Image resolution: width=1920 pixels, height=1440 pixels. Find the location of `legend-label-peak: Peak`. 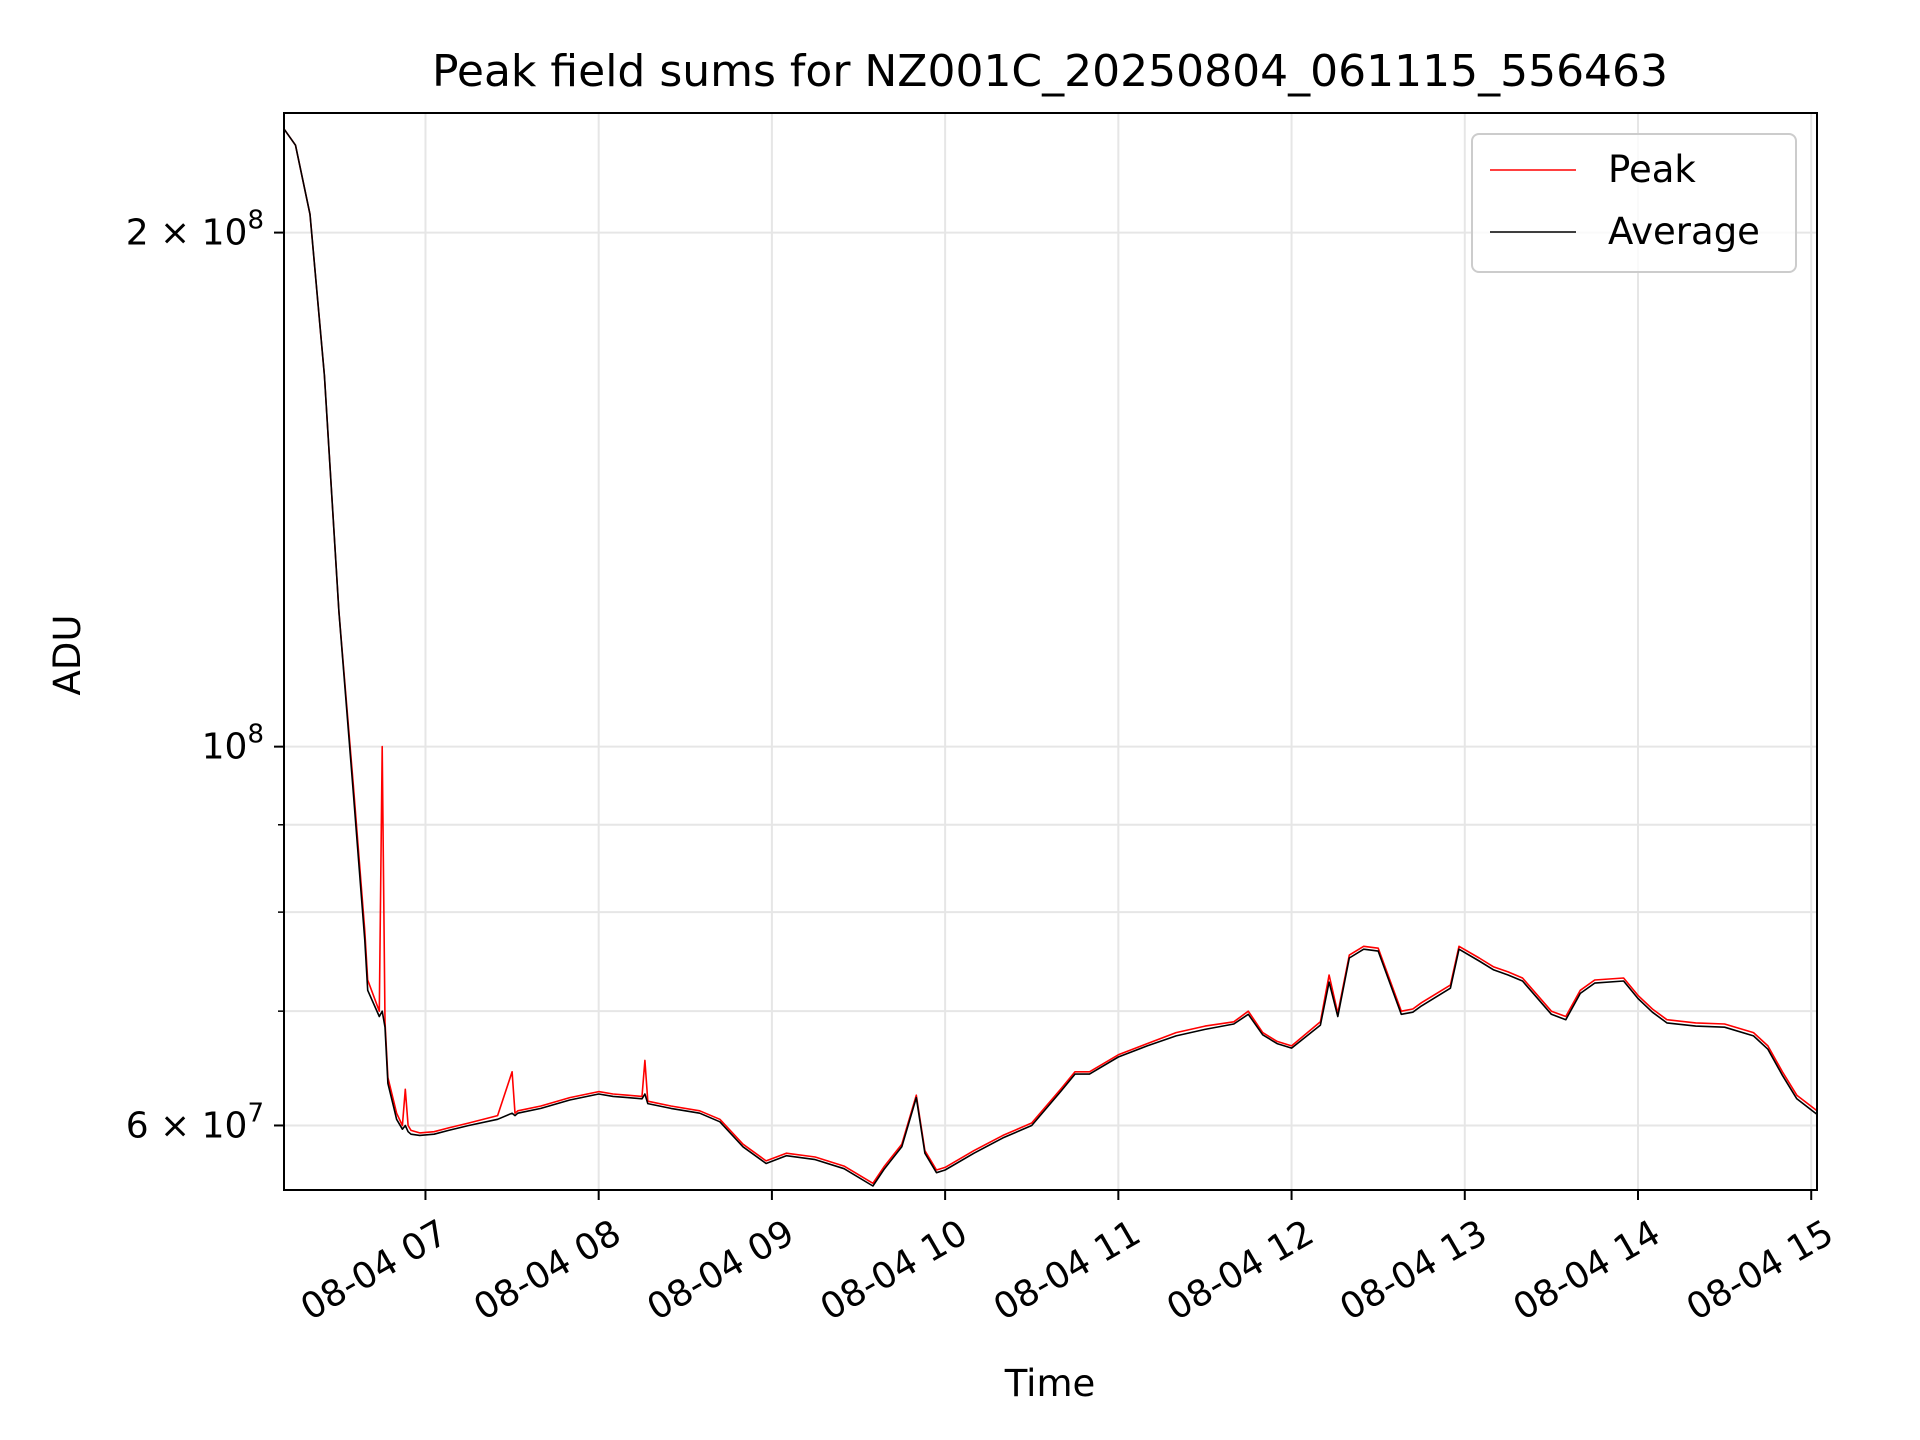

legend-label-peak: Peak is located at coordinates (1652, 169).